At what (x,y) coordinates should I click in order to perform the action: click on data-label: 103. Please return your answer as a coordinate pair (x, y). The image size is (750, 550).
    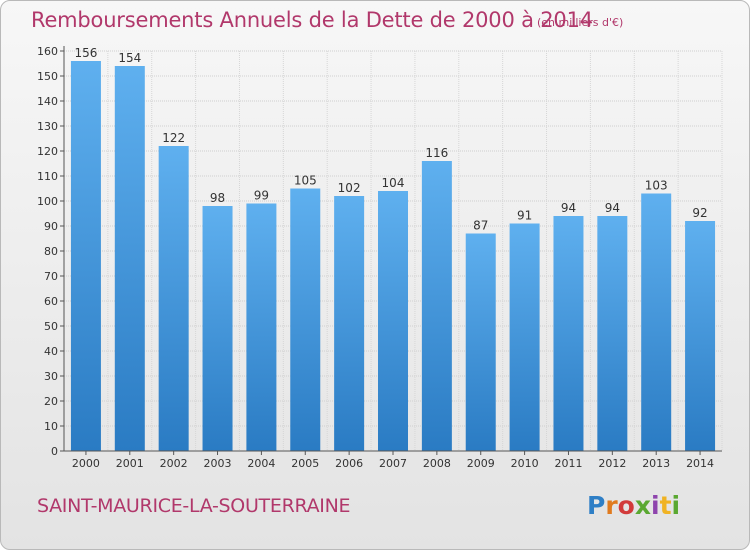
    Looking at the image, I should click on (656, 186).